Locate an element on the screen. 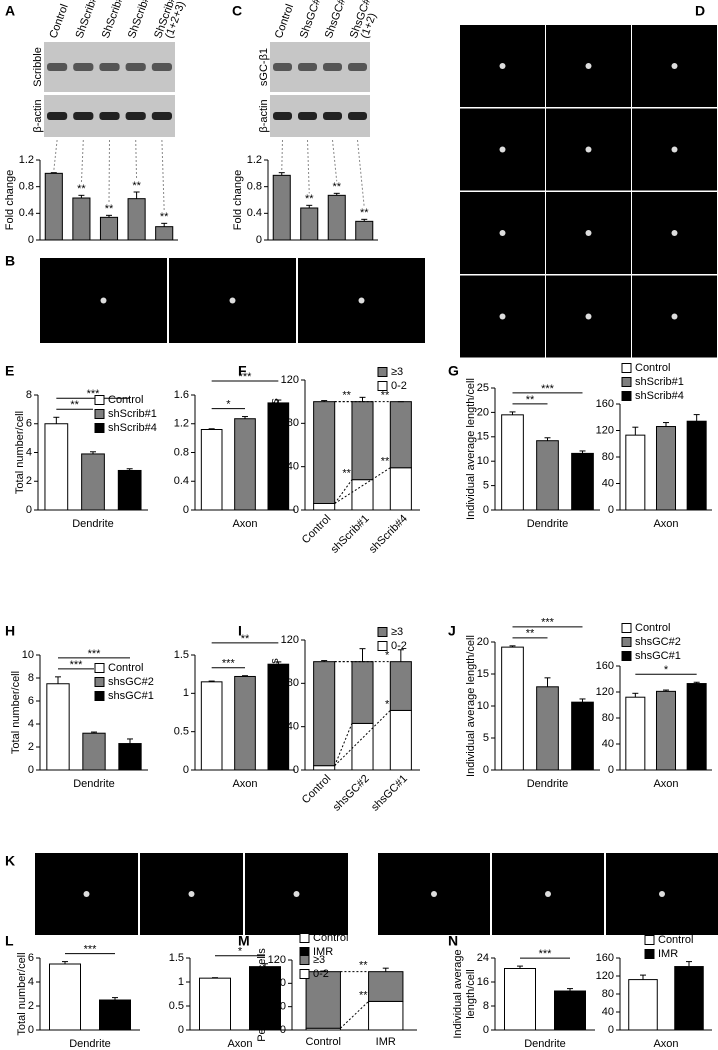  x-category-label: Control is located at coordinates (323, 1042).